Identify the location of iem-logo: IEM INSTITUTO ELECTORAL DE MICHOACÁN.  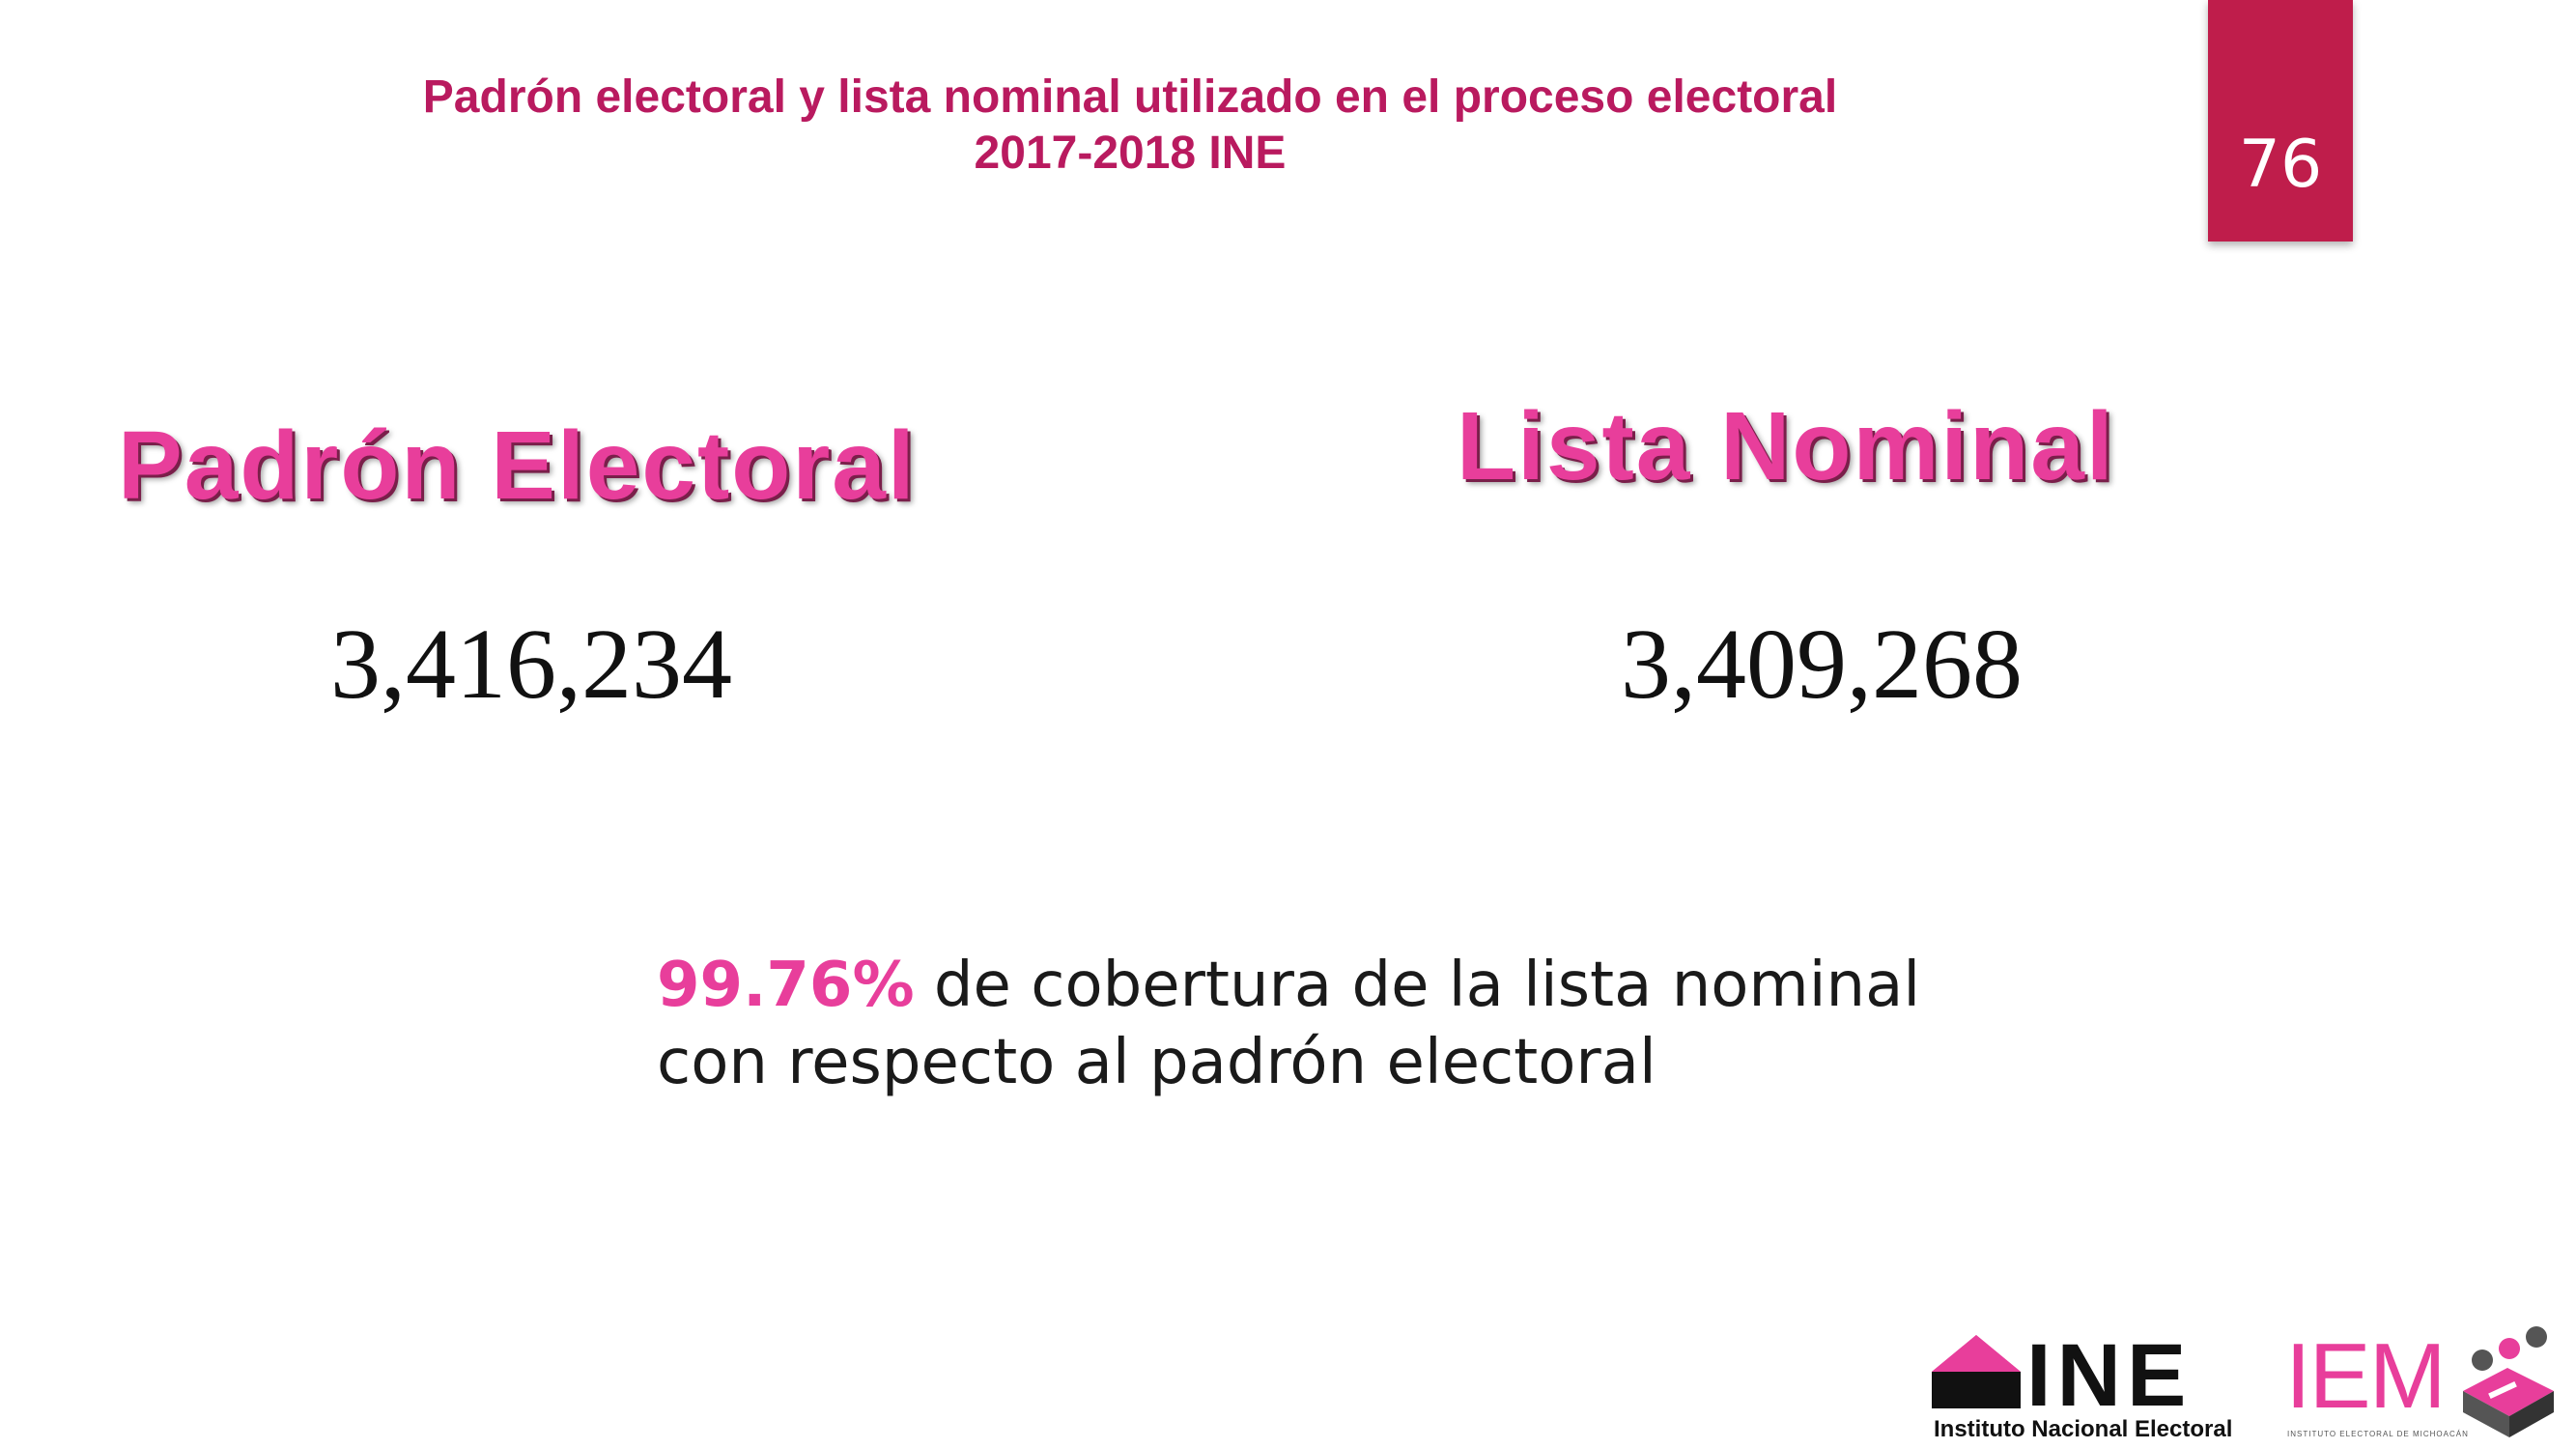
(2425, 1385).